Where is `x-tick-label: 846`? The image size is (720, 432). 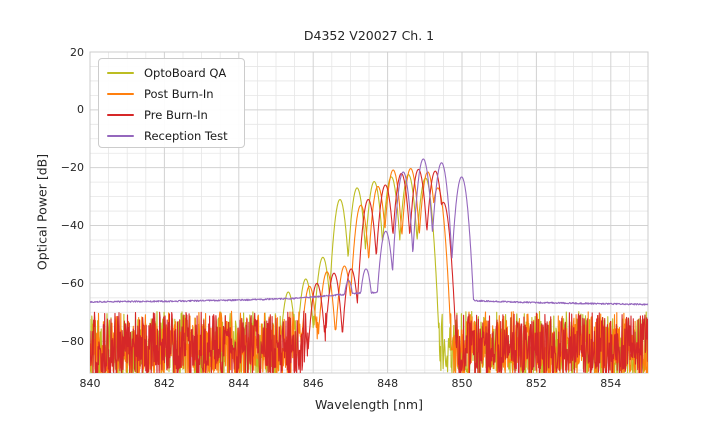 x-tick-label: 846 is located at coordinates (313, 383).